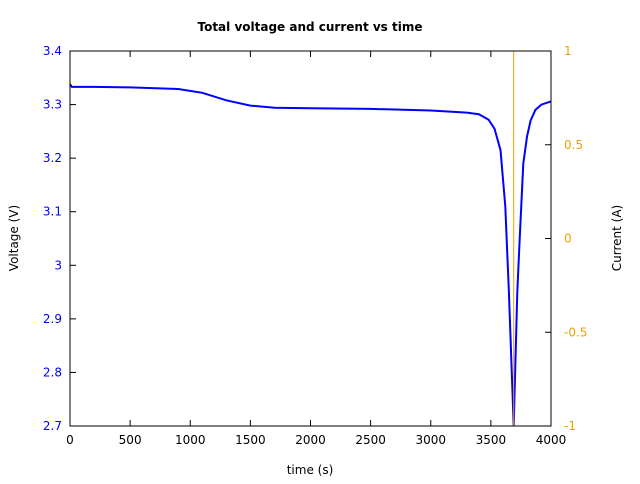 The image size is (640, 484). Describe the element at coordinates (310, 440) in the screenshot. I see `x-tick-label: 2000` at that location.